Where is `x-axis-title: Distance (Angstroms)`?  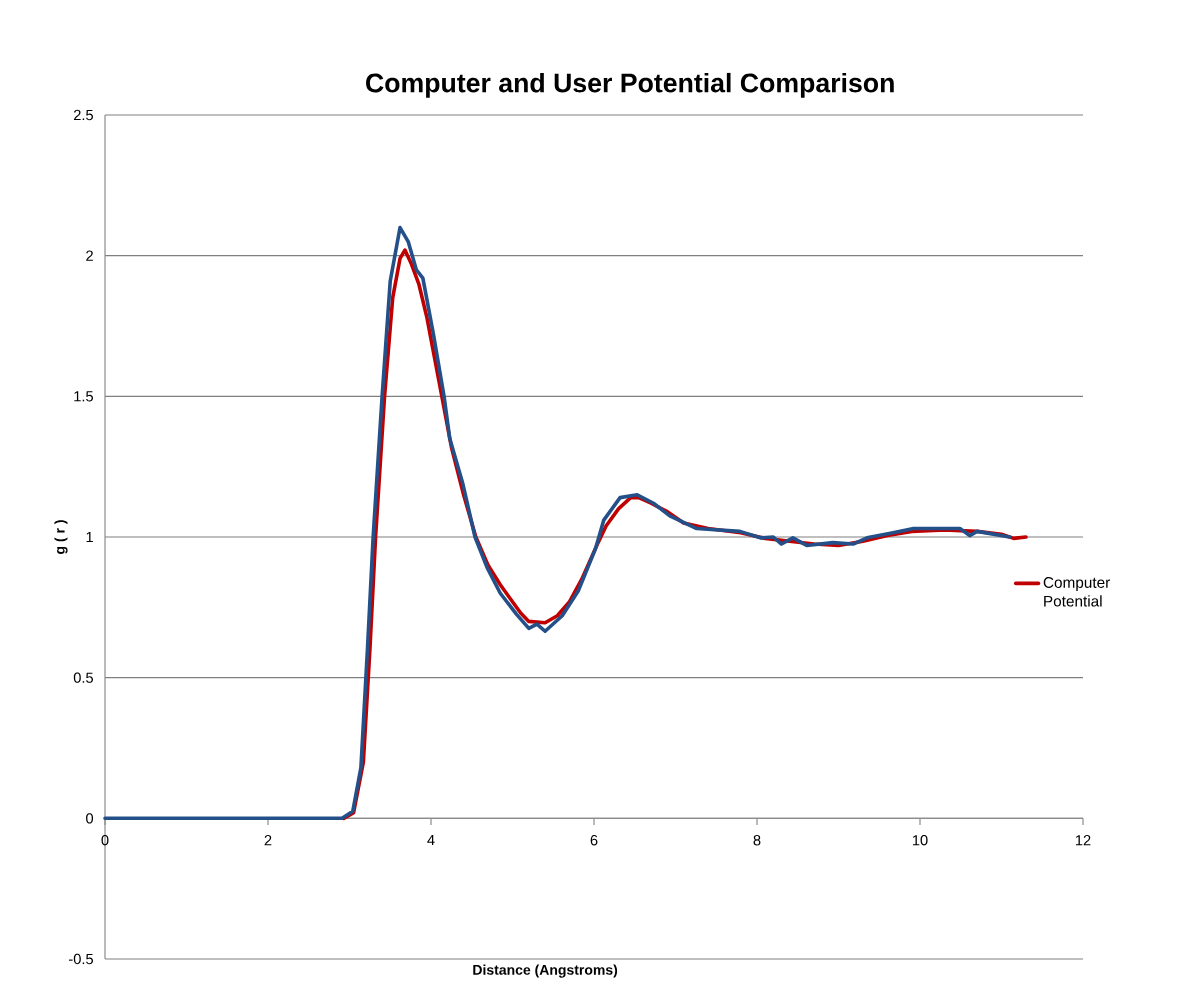 x-axis-title: Distance (Angstroms) is located at coordinates (545, 971).